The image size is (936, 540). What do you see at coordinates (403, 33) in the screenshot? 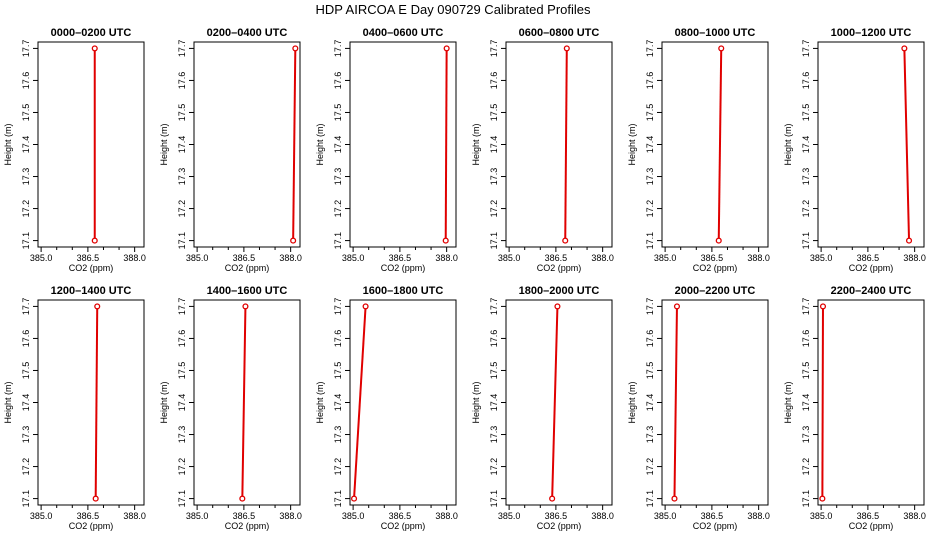
I see `panel-title: 0400–0600 UTC` at bounding box center [403, 33].